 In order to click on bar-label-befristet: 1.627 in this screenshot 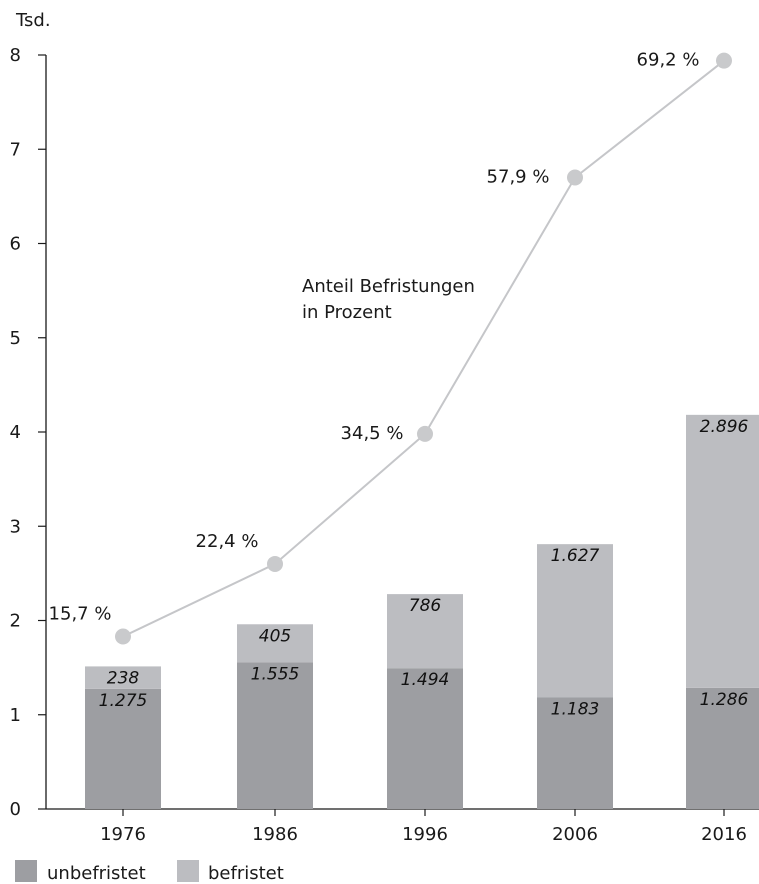, I will do `click(575, 556)`.